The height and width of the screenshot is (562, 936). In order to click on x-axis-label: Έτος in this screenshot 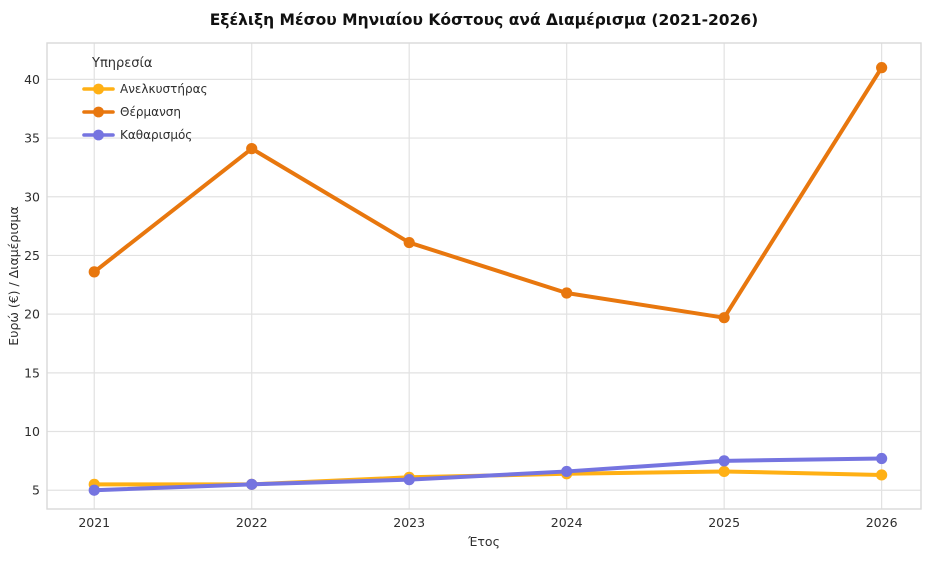, I will do `click(483, 541)`.